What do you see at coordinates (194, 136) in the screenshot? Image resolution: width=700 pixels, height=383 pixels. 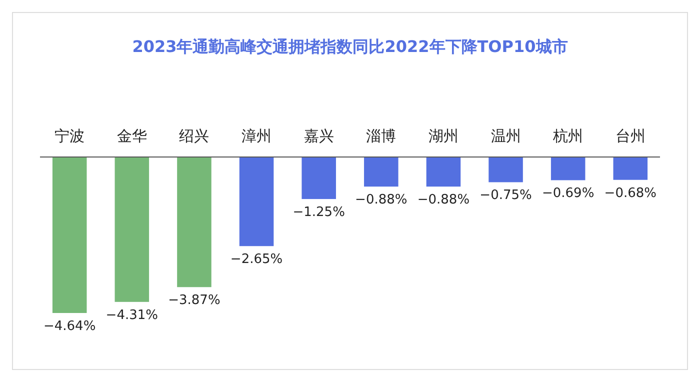 I see `x-tick-label: 绍兴` at bounding box center [194, 136].